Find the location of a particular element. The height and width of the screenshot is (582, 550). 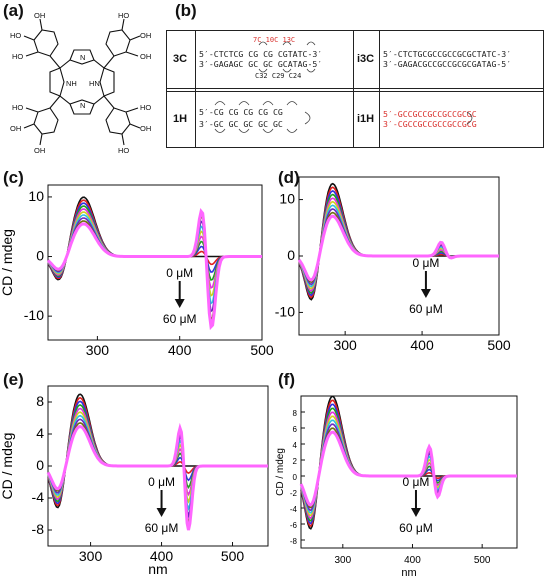

seq-i1h-top: 5′-GCCGCCGCCGCCGCGC is located at coordinates (430, 114).